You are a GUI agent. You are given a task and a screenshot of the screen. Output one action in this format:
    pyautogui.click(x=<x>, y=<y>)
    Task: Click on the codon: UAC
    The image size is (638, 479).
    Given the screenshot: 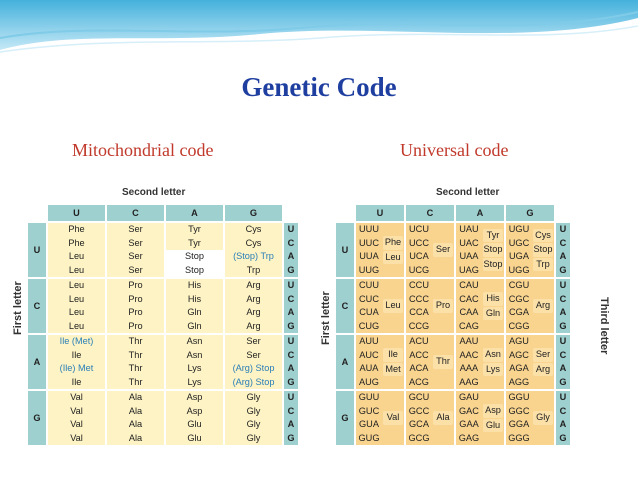 What is the action you would take?
    pyautogui.click(x=469, y=244)
    